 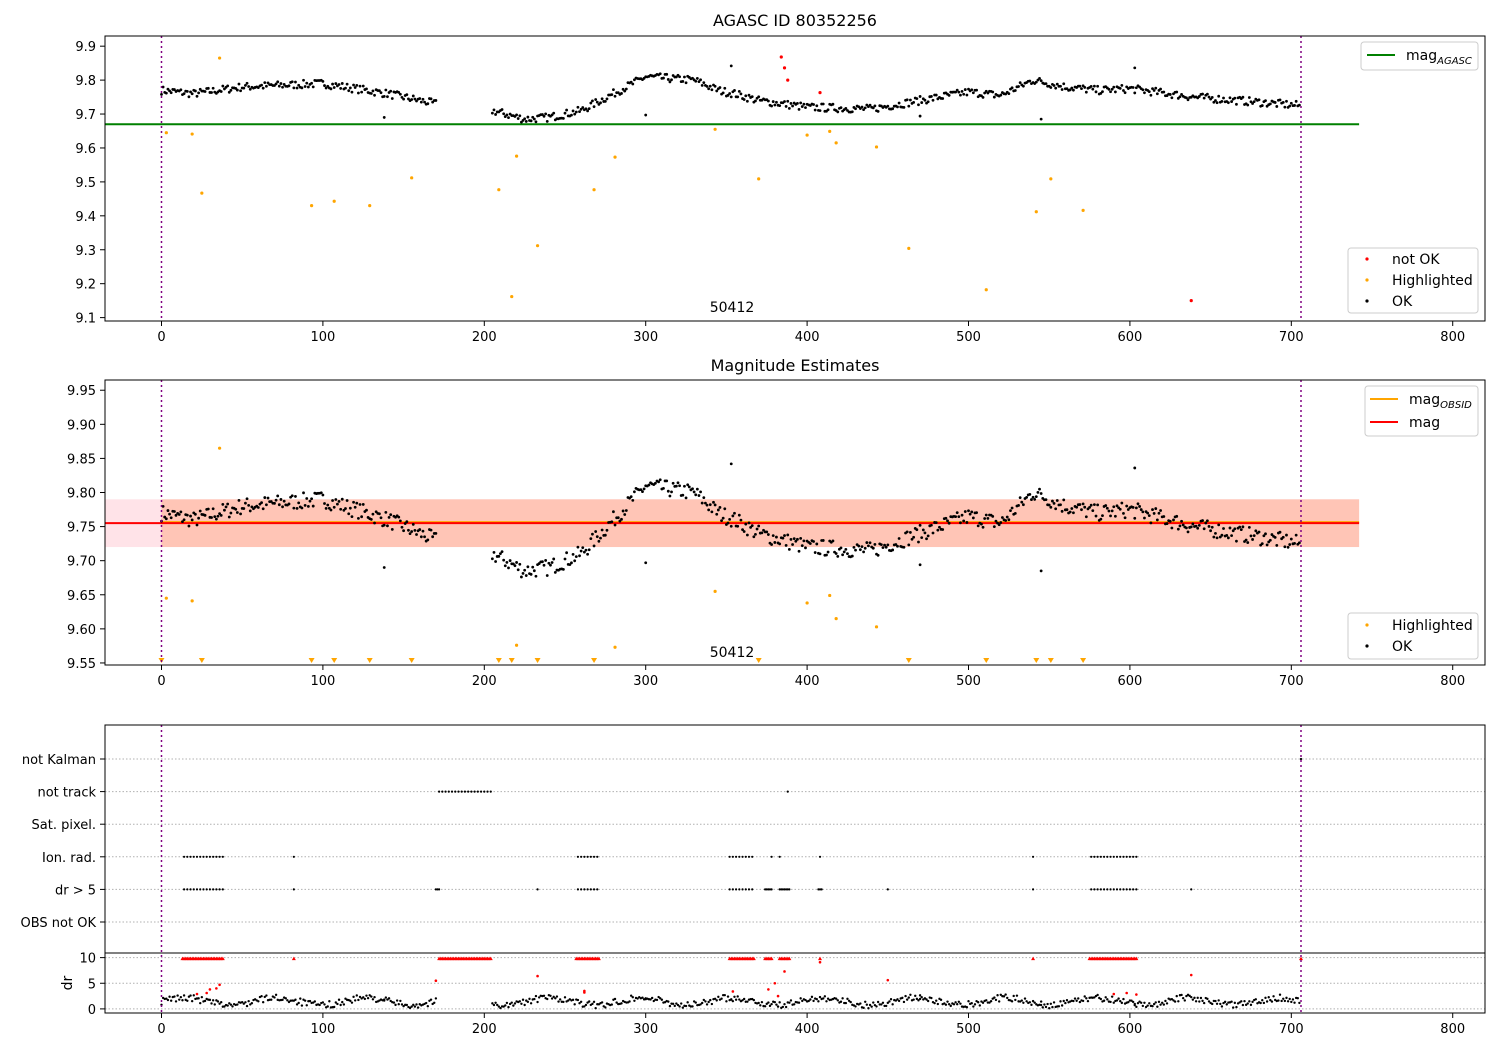 What do you see at coordinates (1191, 301) in the screenshot?
I see `not-ok-point` at bounding box center [1191, 301].